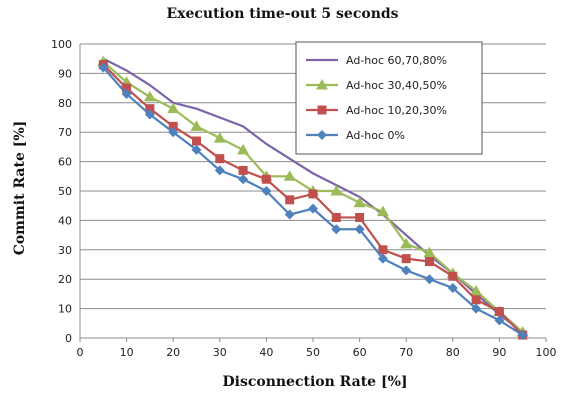 This screenshot has height=399, width=565. What do you see at coordinates (65, 162) in the screenshot?
I see `y-tick-label: 60` at bounding box center [65, 162].